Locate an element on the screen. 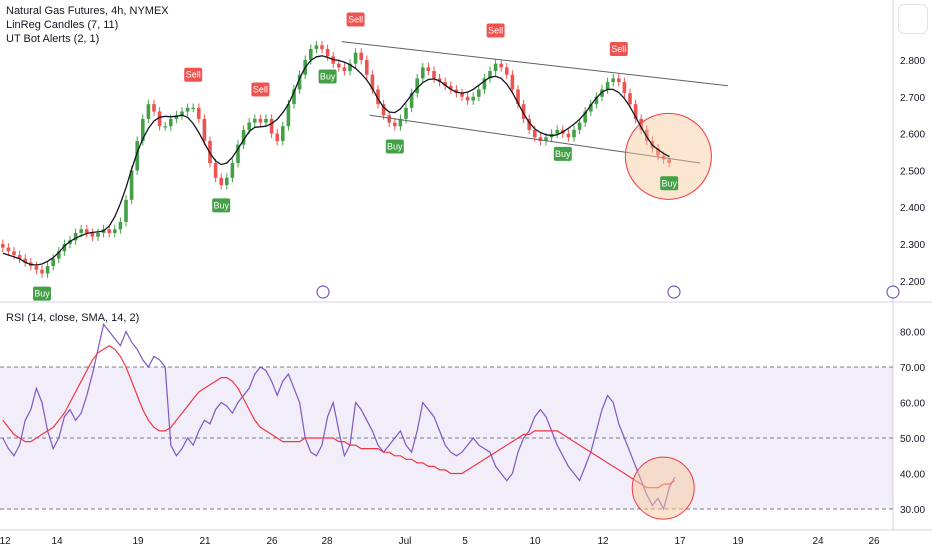  rsi-highlight-circle is located at coordinates (663, 488).